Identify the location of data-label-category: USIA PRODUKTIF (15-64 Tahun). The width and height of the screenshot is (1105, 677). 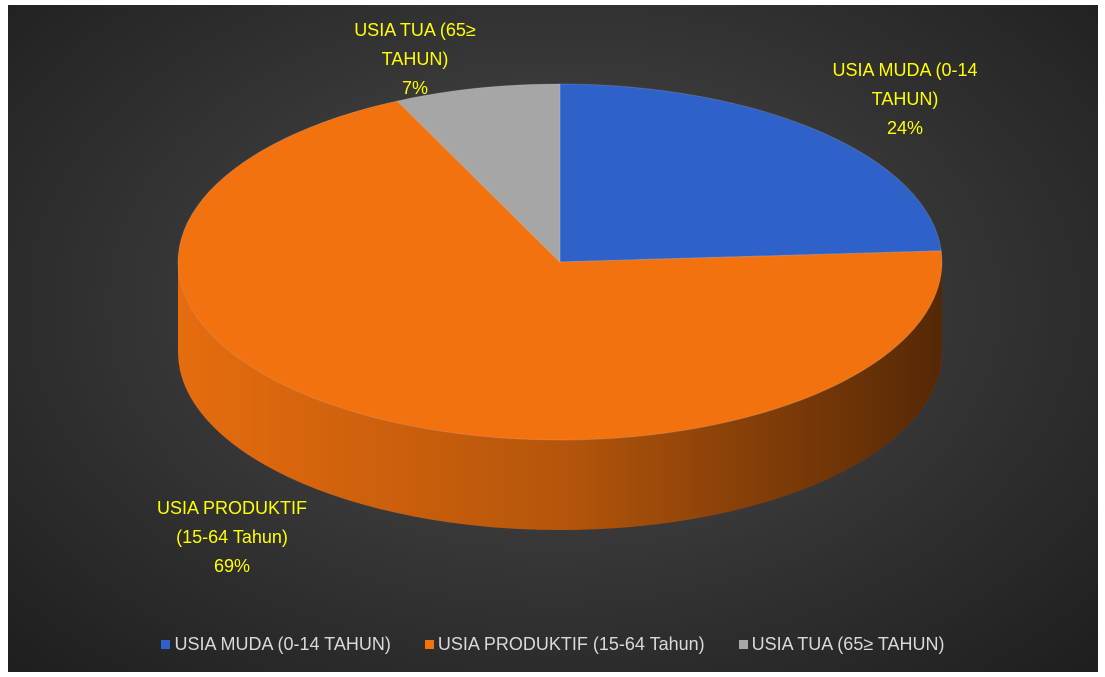
(232, 522).